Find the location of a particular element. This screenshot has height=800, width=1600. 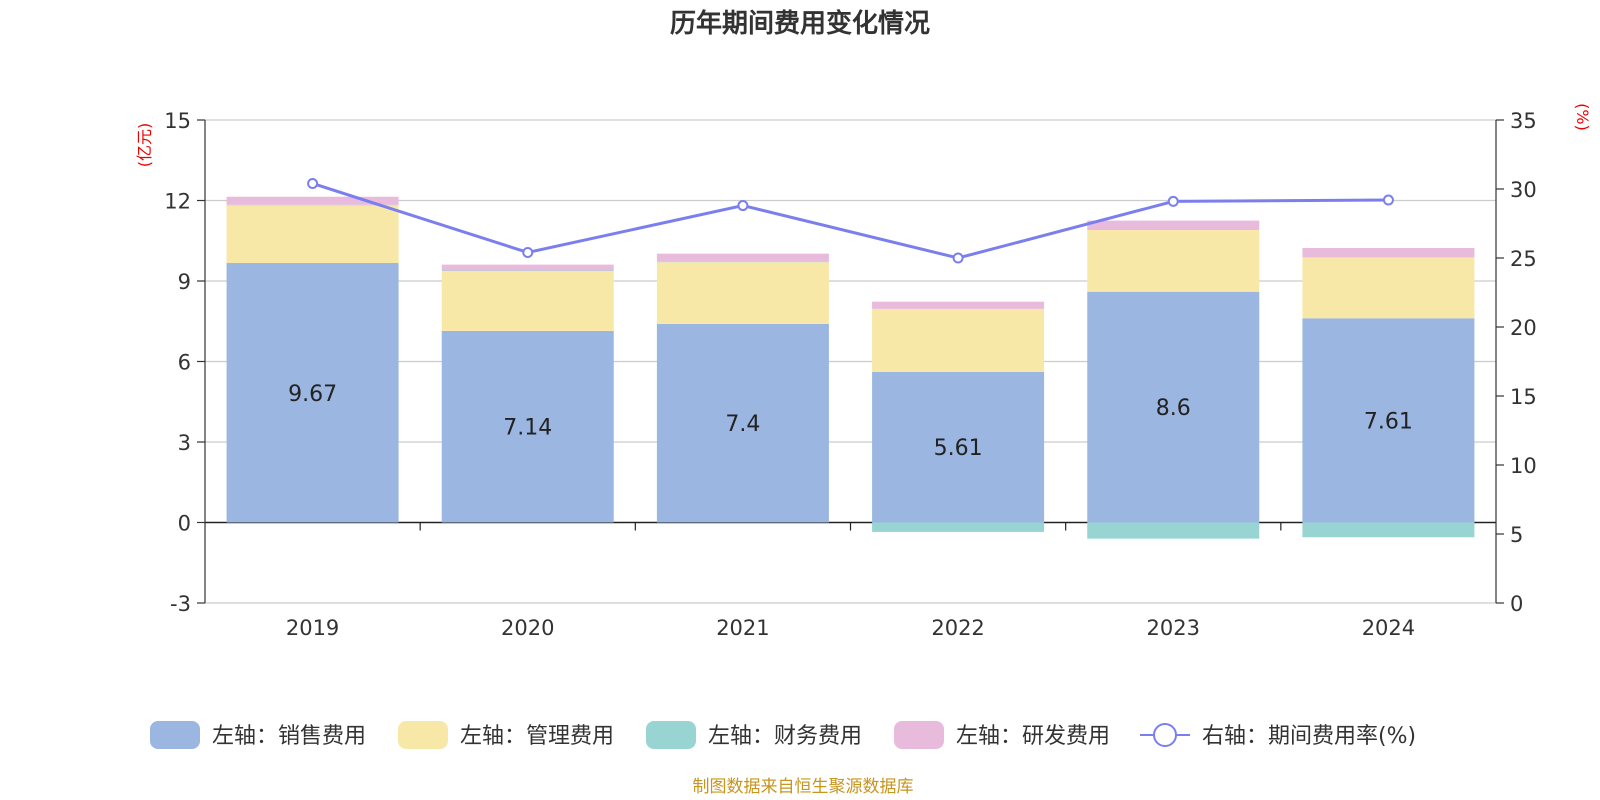

legend-label: 左轴：管理费用 is located at coordinates (537, 736).